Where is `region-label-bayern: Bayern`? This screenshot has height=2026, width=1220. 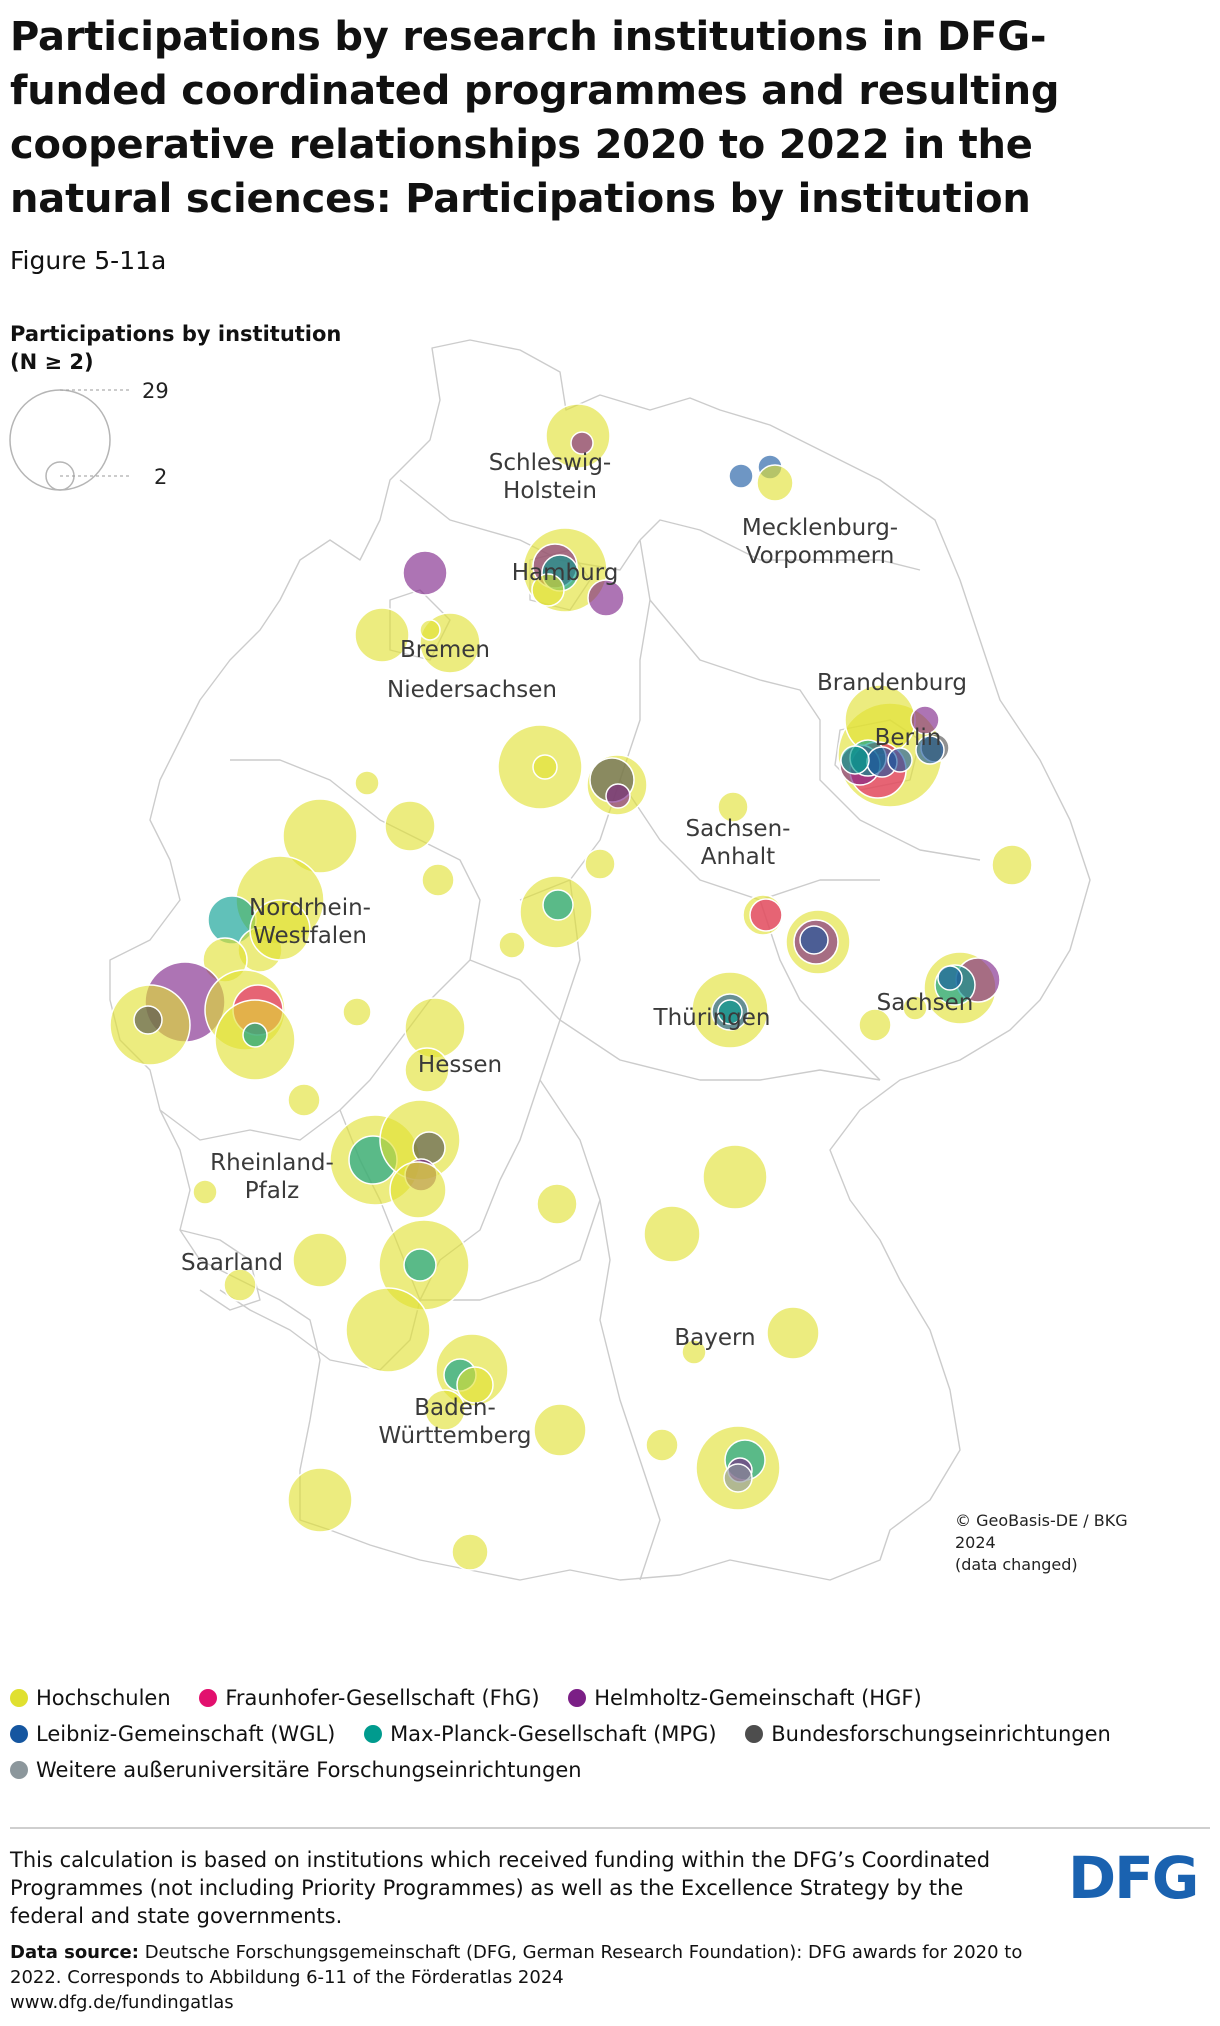
region-label-bayern: Bayern is located at coordinates (714, 1338).